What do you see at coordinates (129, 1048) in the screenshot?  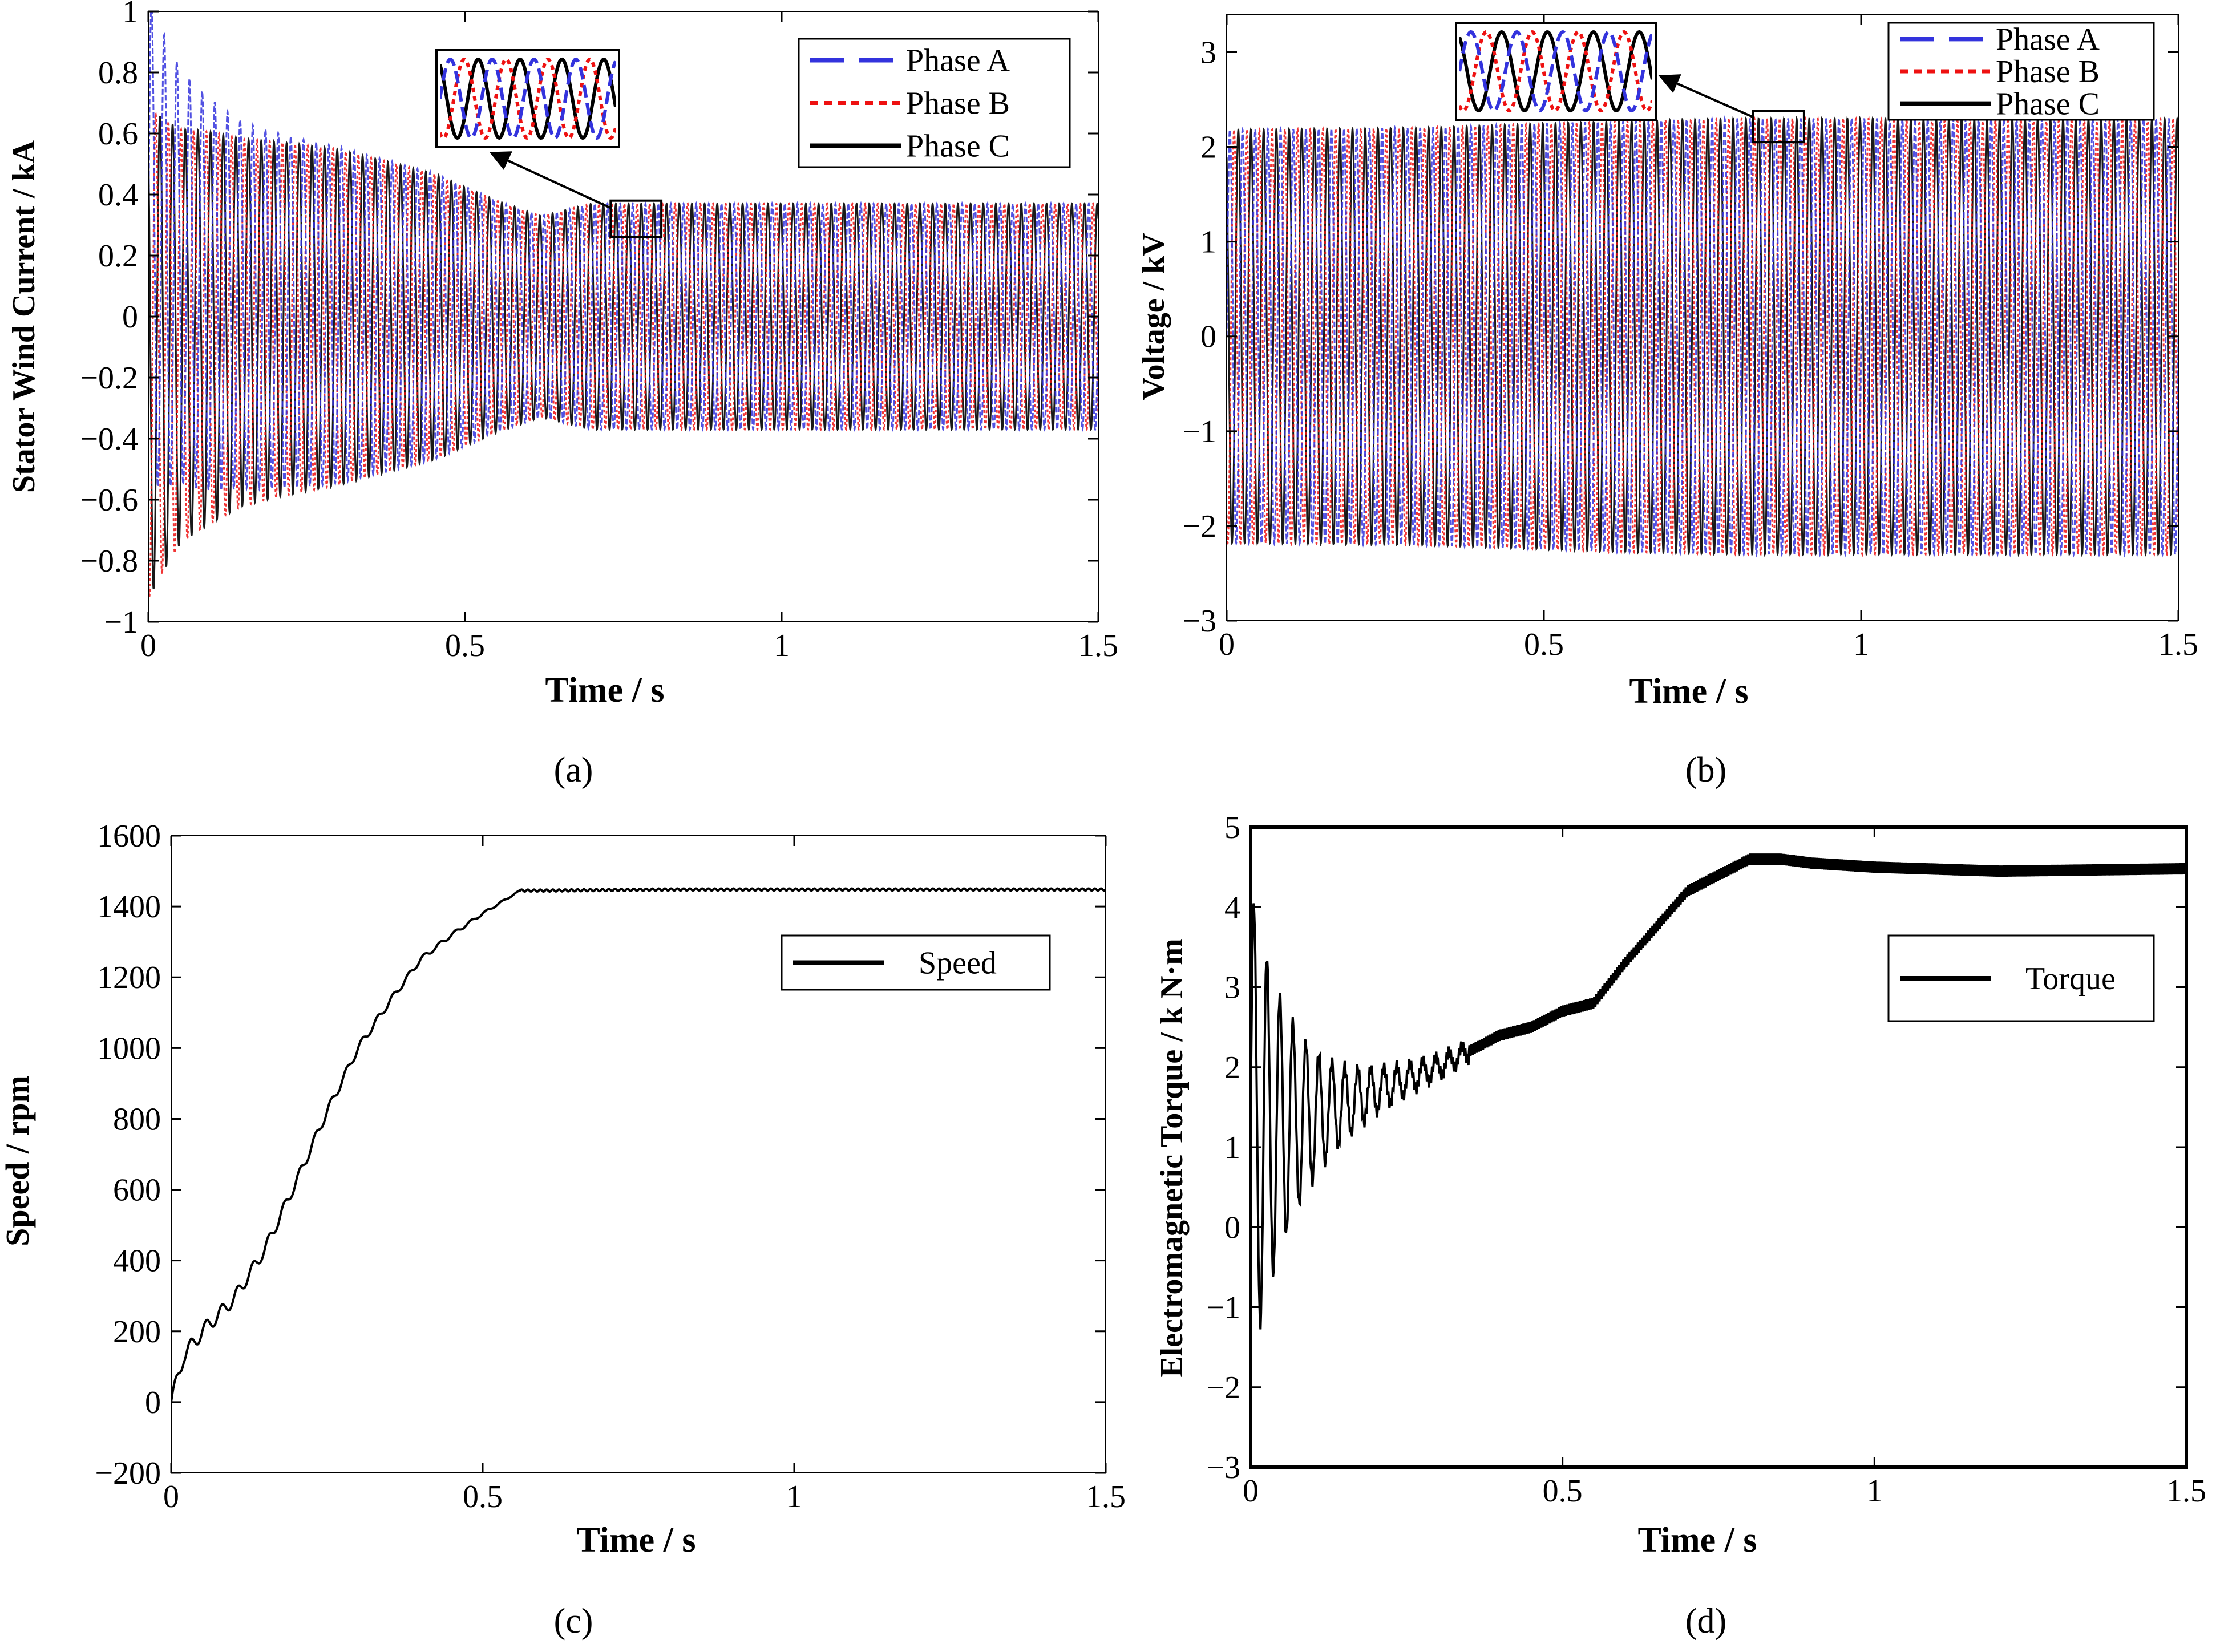 I see `y-tick-label: 1000` at bounding box center [129, 1048].